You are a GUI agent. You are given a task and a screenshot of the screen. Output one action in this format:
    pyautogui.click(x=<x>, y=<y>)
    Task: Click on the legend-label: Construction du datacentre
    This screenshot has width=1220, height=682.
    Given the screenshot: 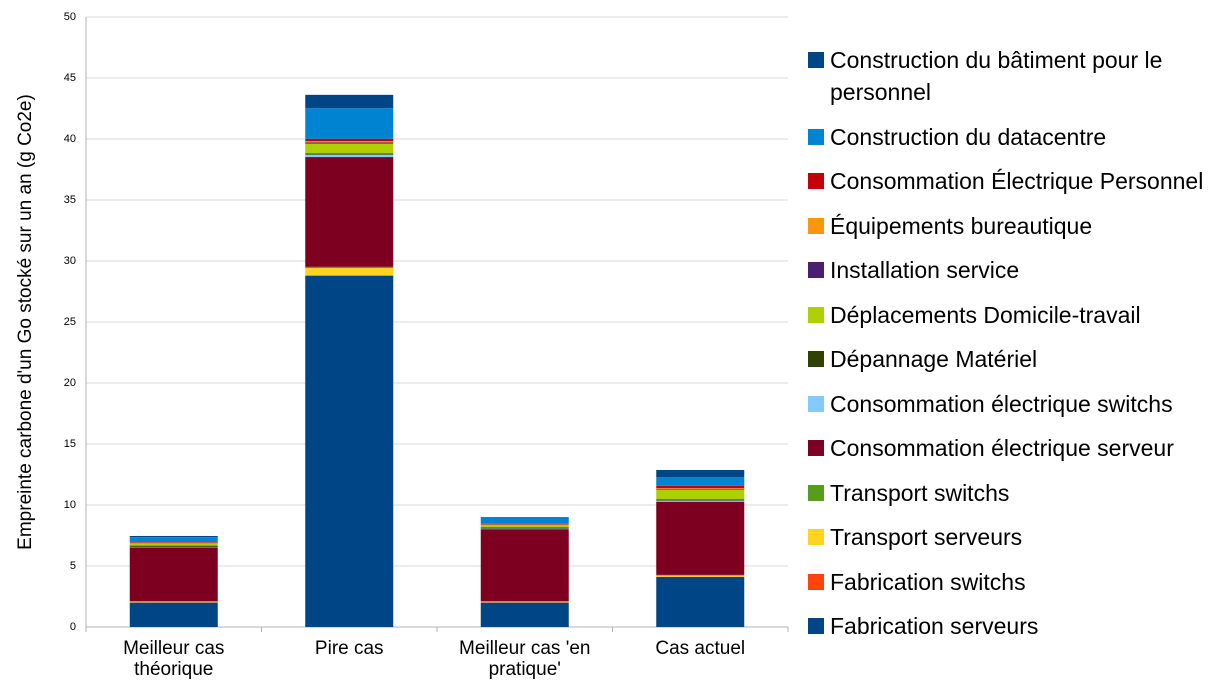 What is the action you would take?
    pyautogui.click(x=968, y=136)
    